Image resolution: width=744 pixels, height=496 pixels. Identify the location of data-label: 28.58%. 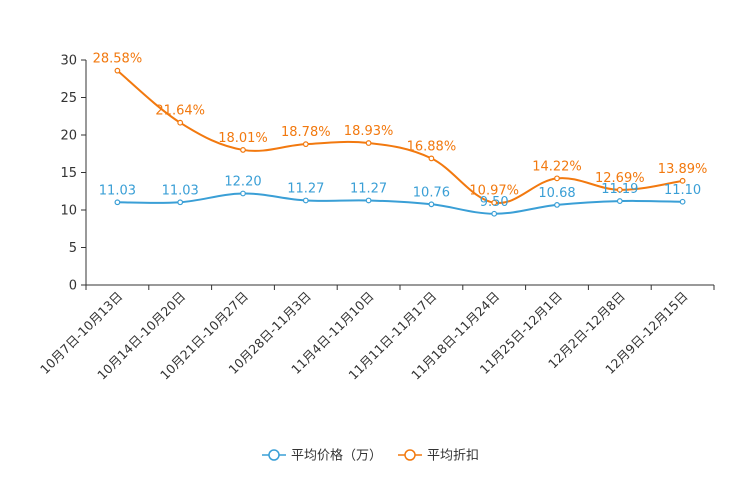
(118, 59).